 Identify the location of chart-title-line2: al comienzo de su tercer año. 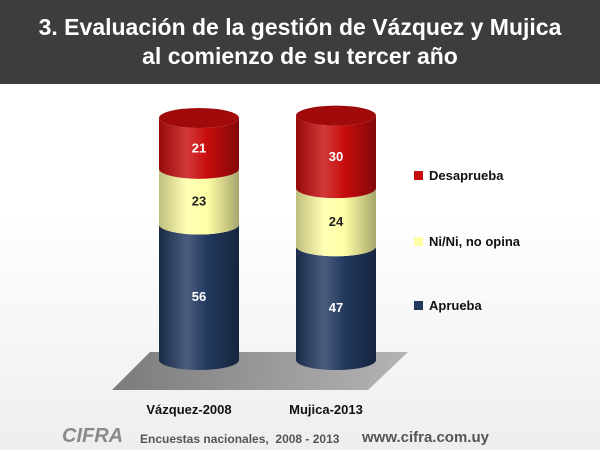
(300, 56).